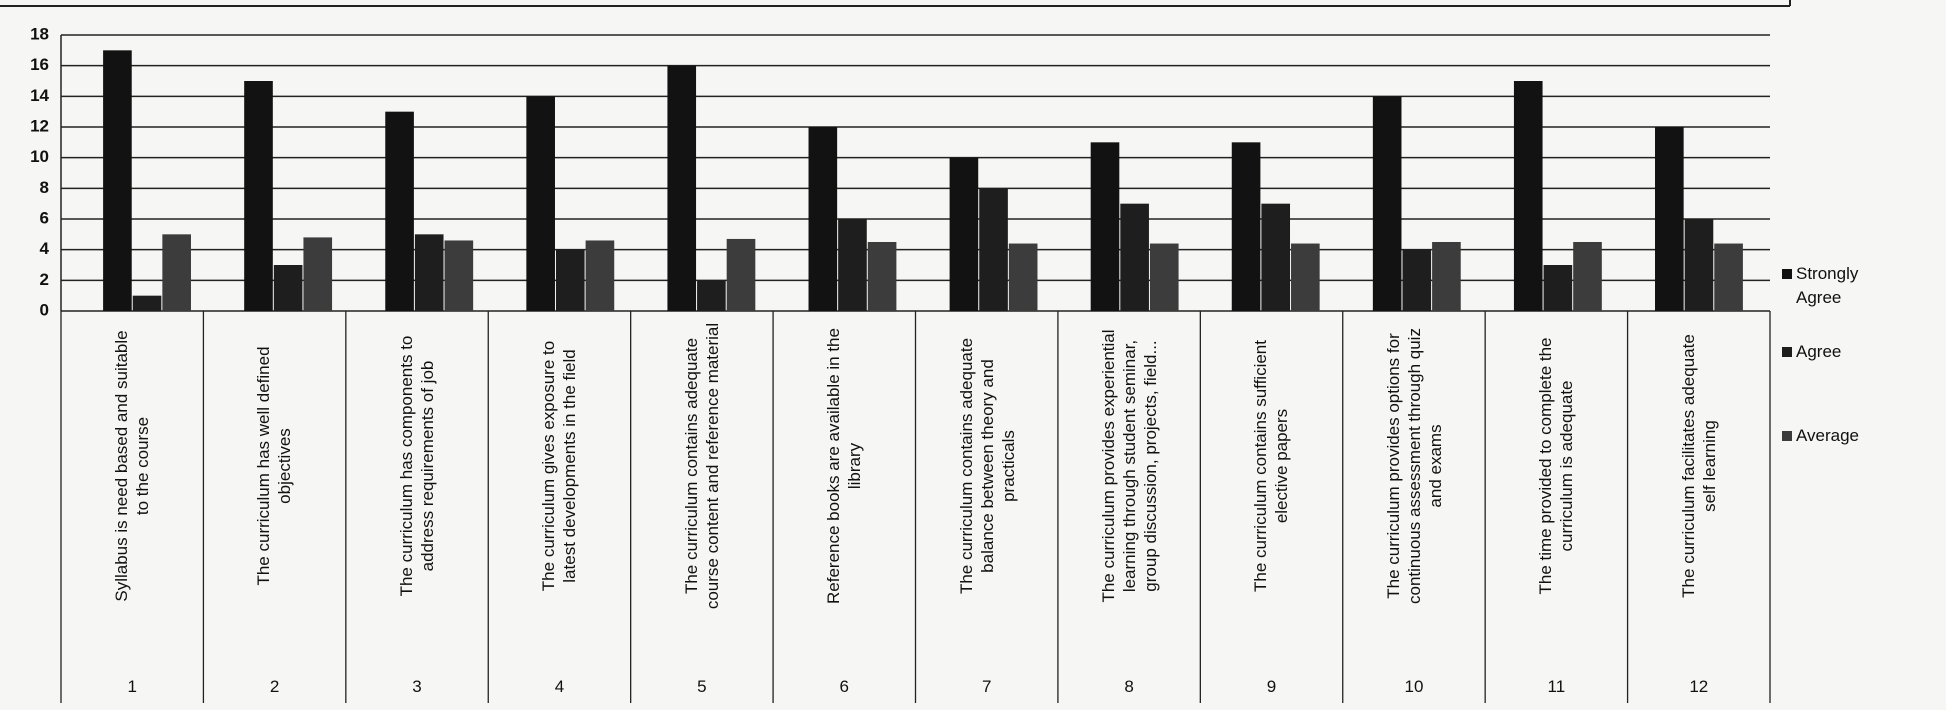 The width and height of the screenshot is (1946, 710). What do you see at coordinates (1271, 686) in the screenshot?
I see `x-tick-number: 9` at bounding box center [1271, 686].